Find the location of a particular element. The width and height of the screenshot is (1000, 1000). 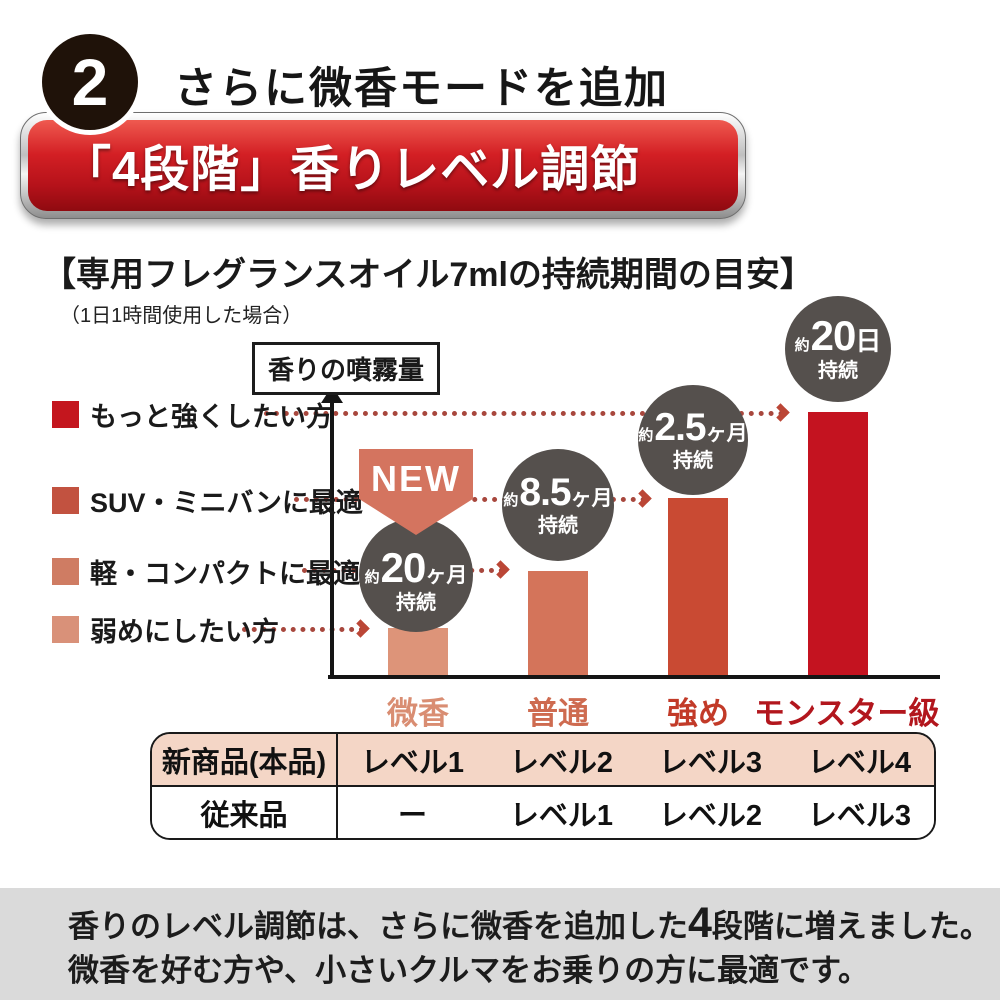

category-label-strong: 強め is located at coordinates (698, 713).